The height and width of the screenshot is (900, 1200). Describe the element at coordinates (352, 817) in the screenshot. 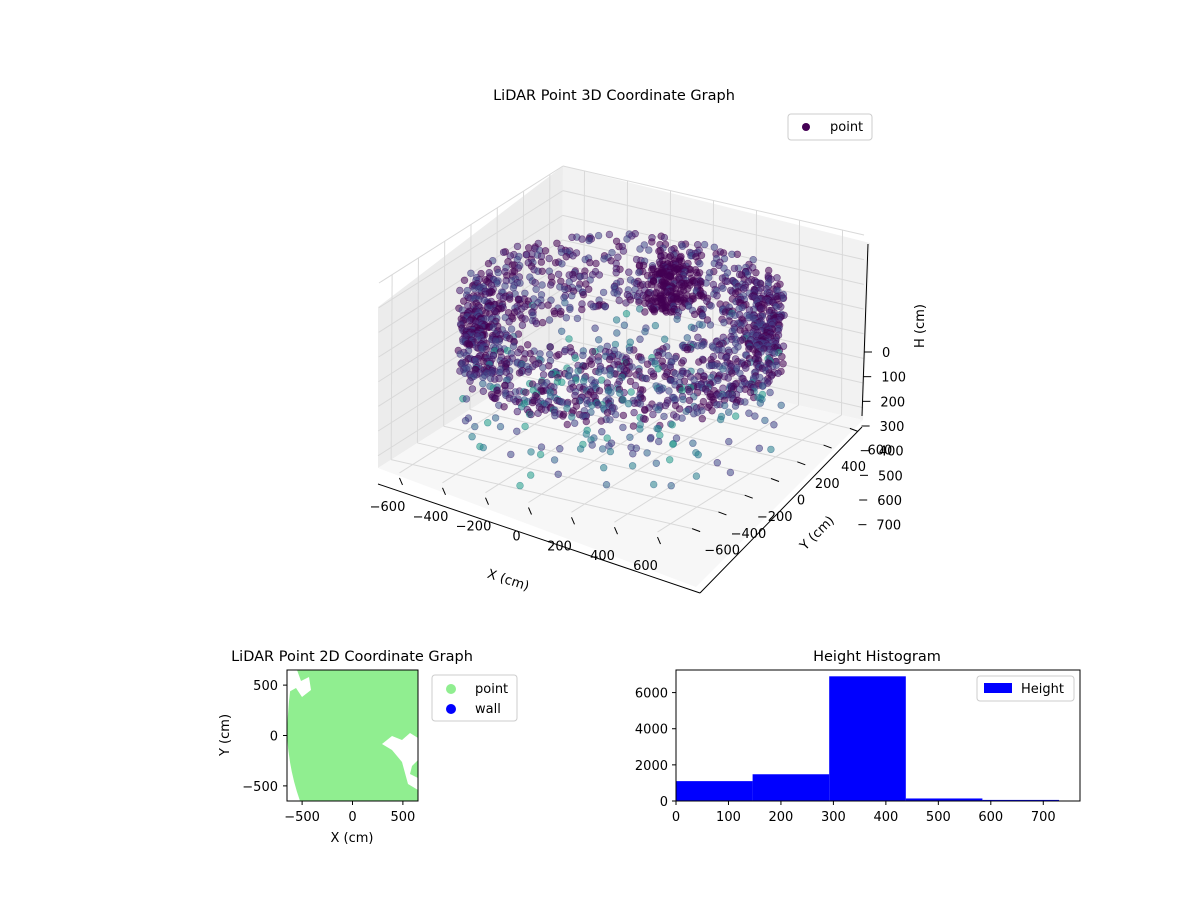

I see `x-tick-label-2d: 0` at that location.